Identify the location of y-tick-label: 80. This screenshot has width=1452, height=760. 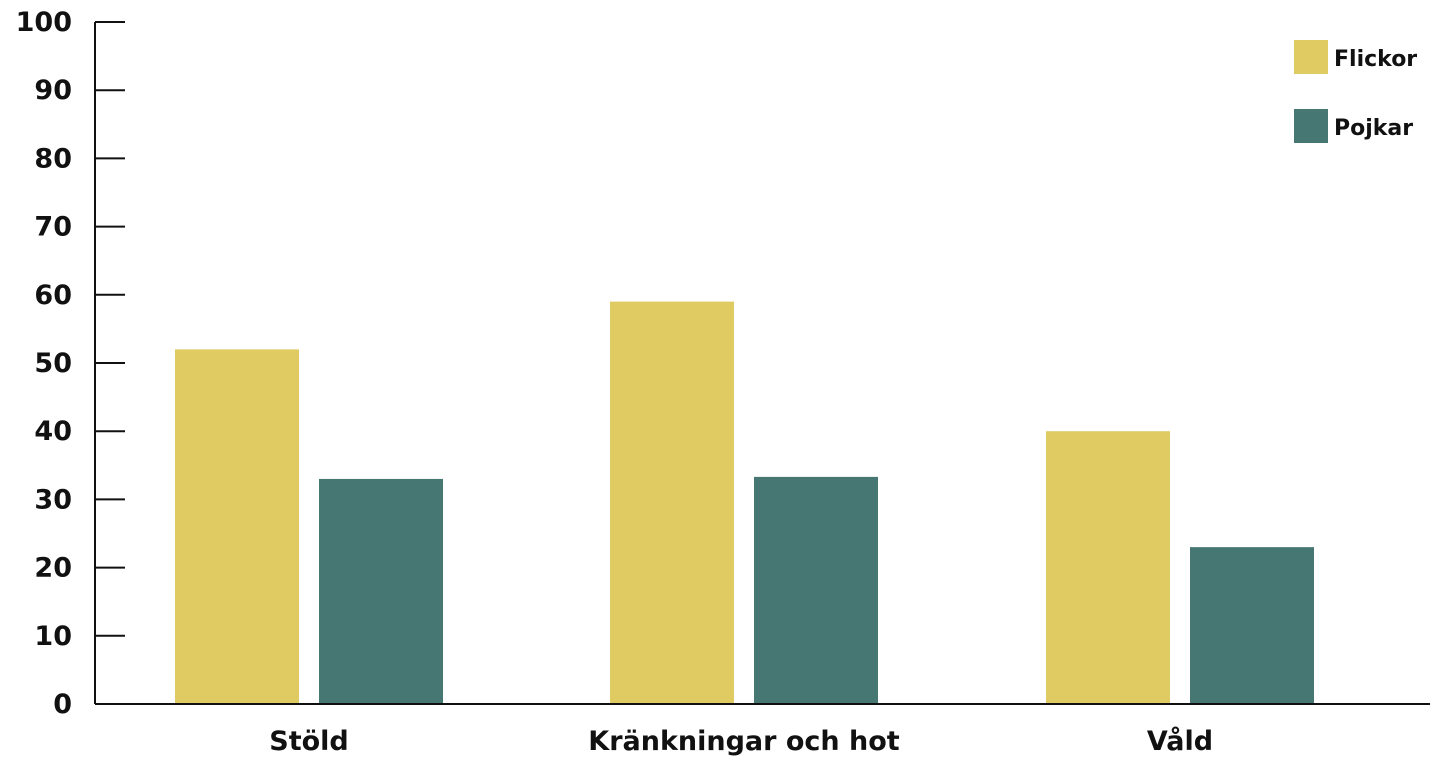
(53, 158).